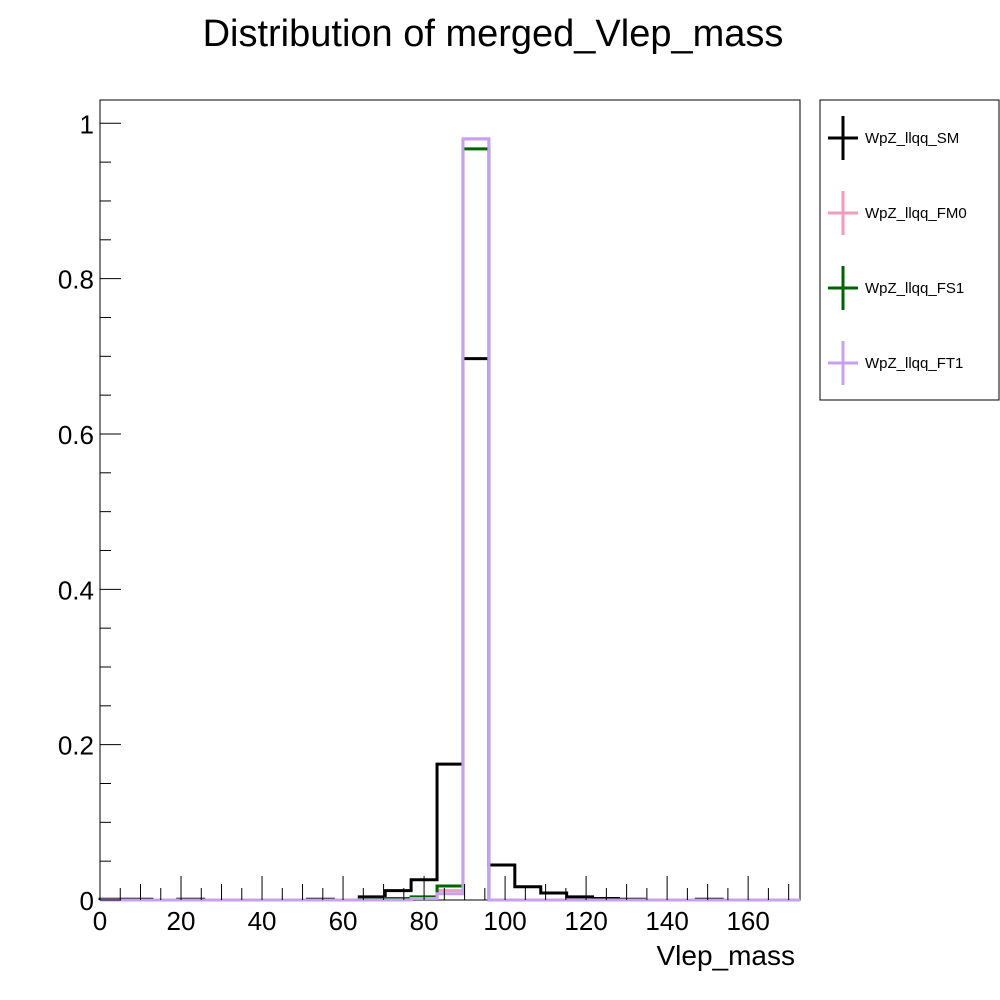  What do you see at coordinates (666, 921) in the screenshot?
I see `x-tick-label: 140` at bounding box center [666, 921].